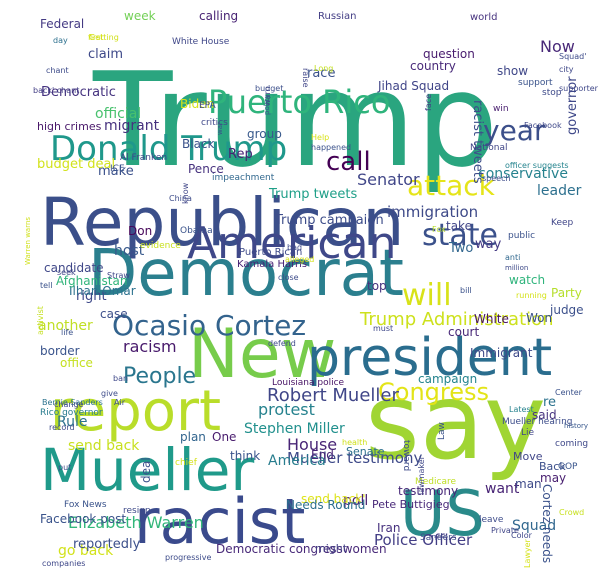 The width and height of the screenshot is (601, 587). Describe the element at coordinates (196, 231) in the screenshot. I see `word-obama: Obama` at that location.